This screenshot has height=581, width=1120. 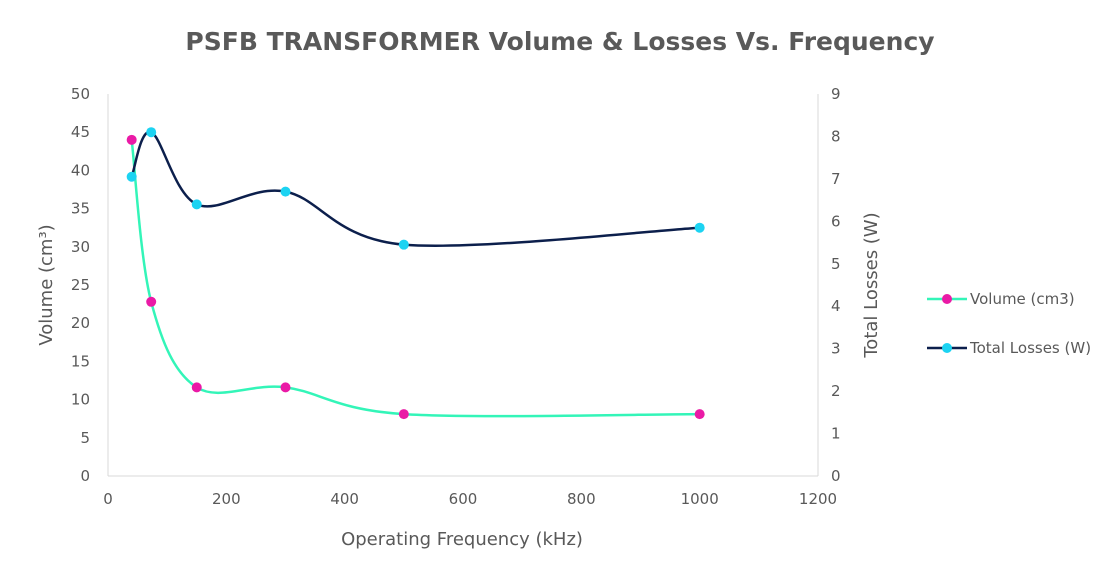 I want to click on y-tick-label: 50, so click(x=80, y=94).